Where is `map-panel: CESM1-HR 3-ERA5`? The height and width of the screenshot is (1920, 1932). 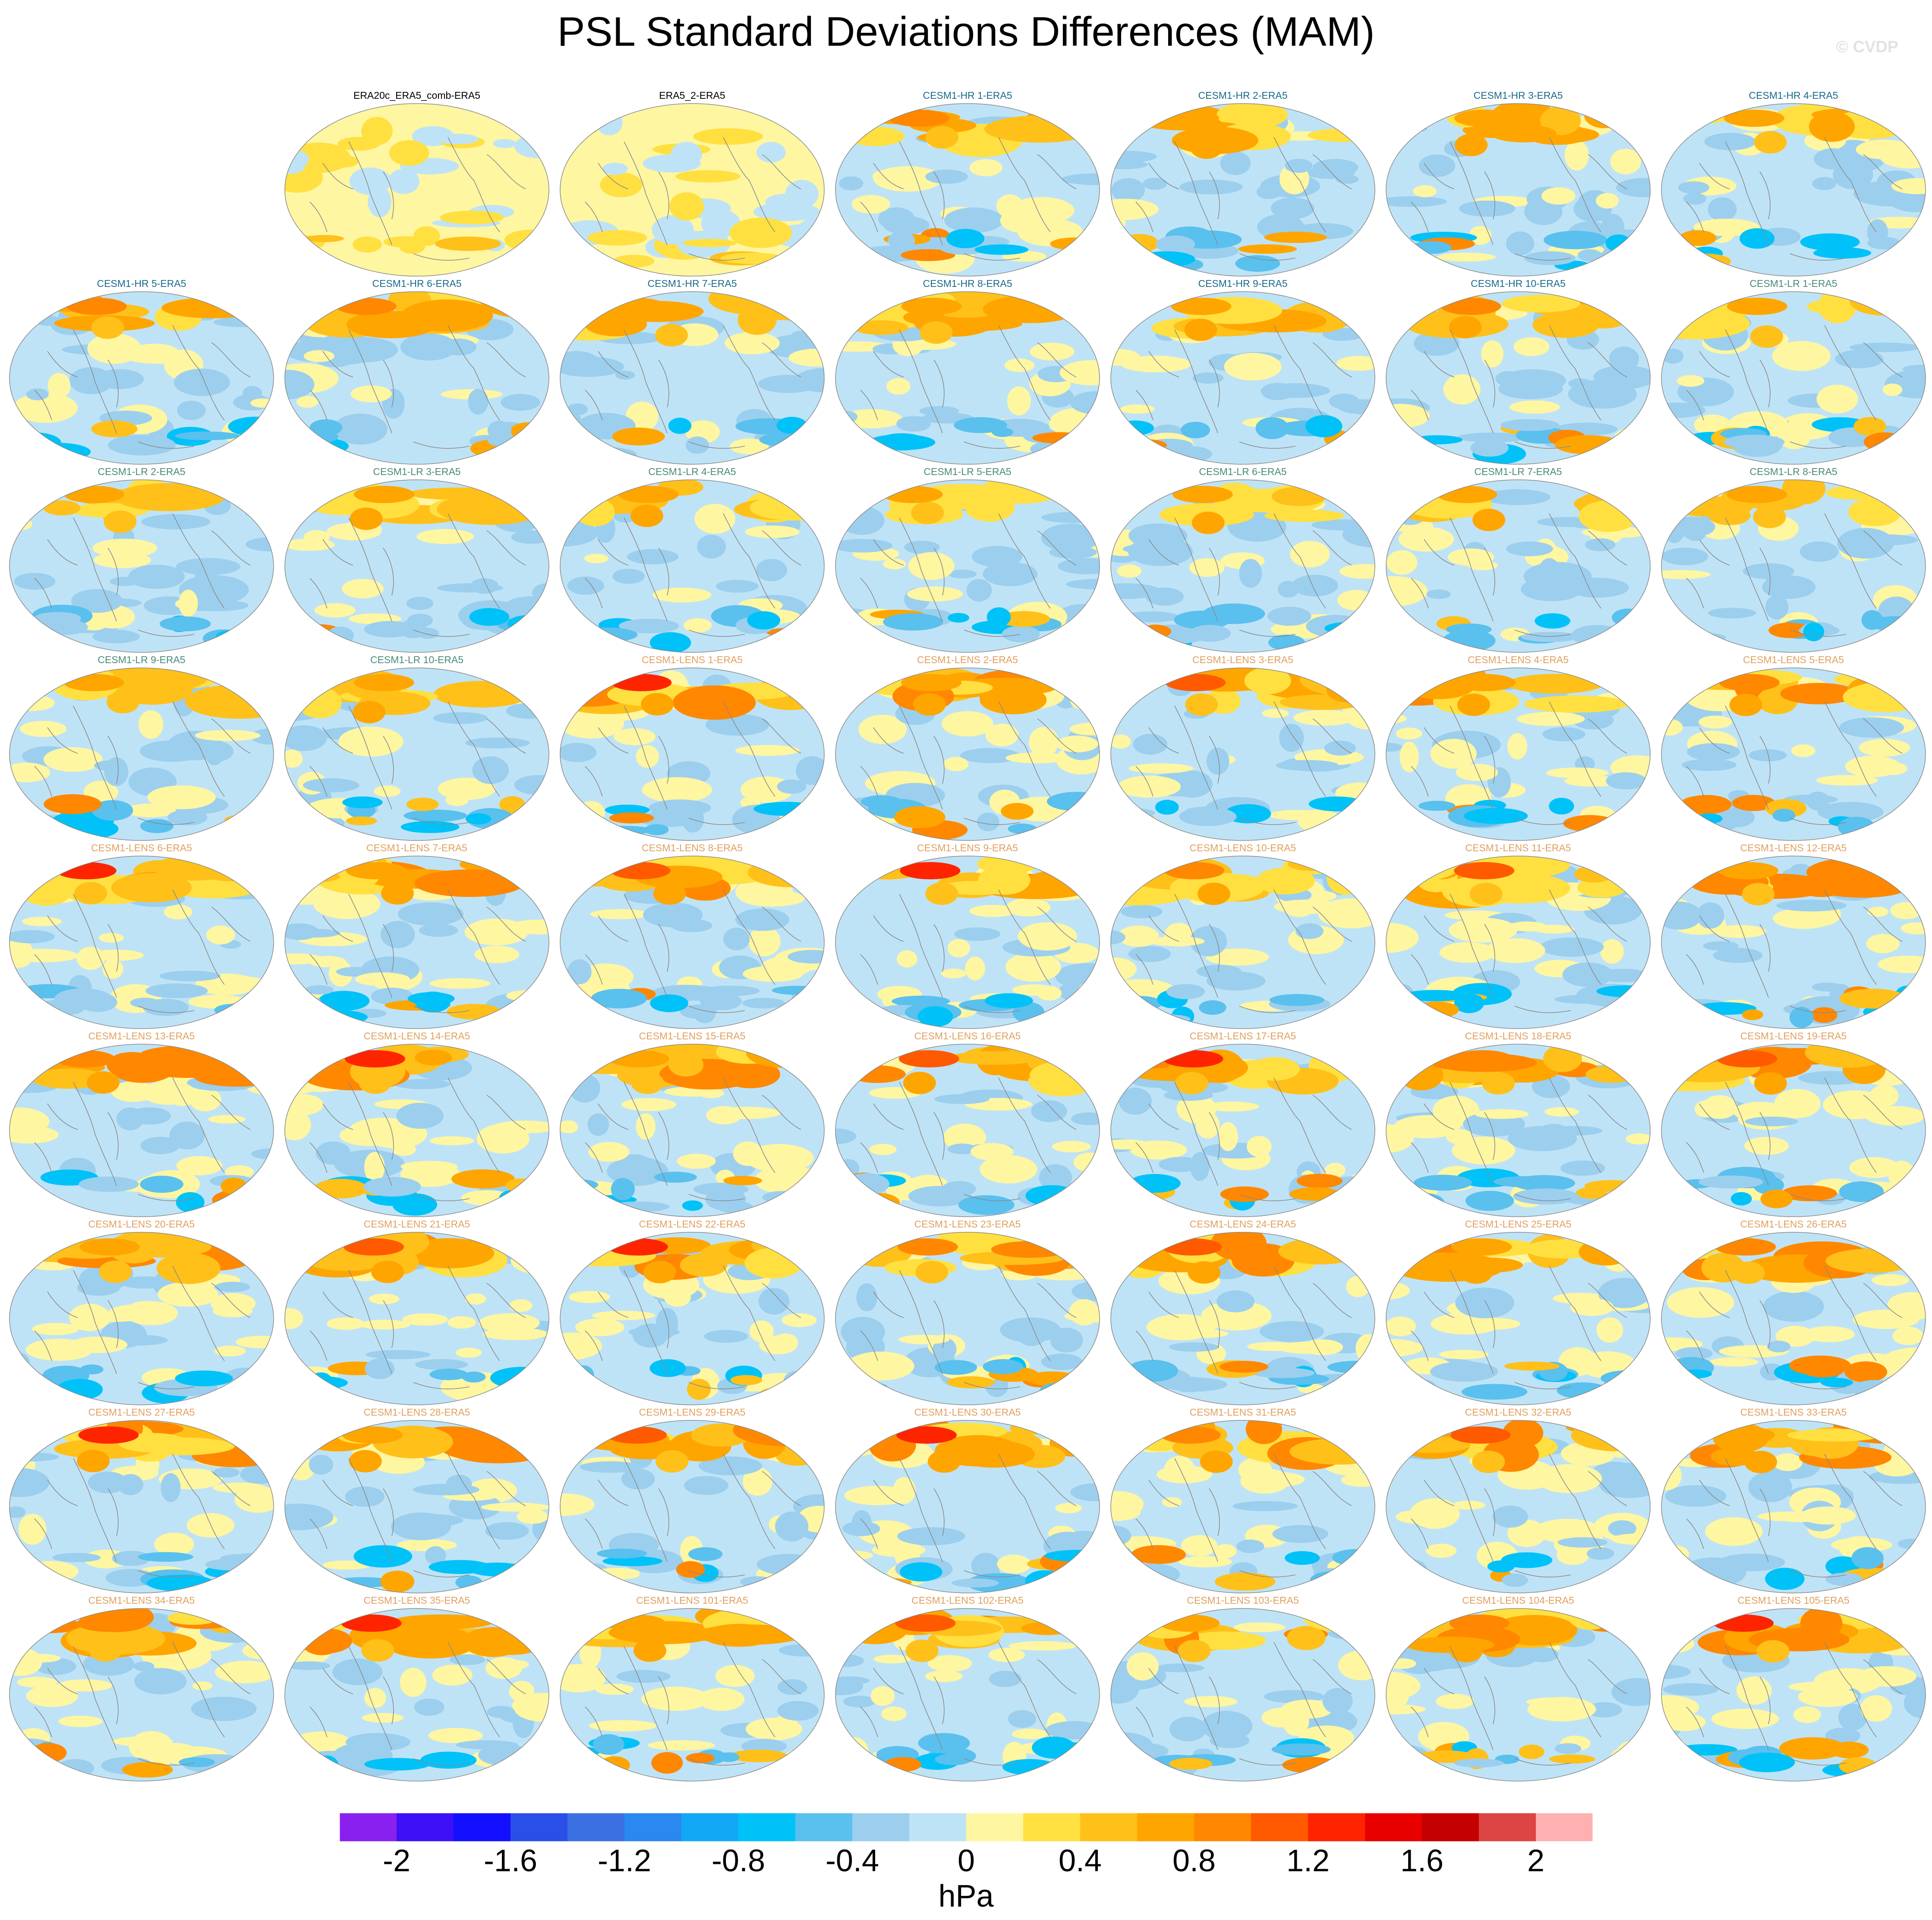
map-panel: CESM1-HR 3-ERA5 is located at coordinates (1518, 183).